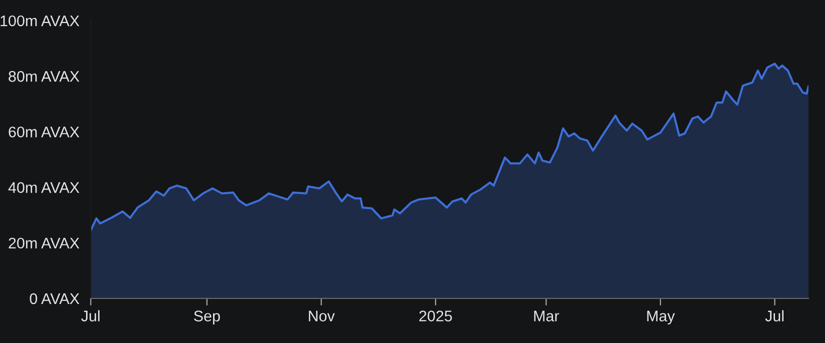 This screenshot has height=343, width=825. I want to click on y-tick-label: 80m AVAX, so click(44, 76).